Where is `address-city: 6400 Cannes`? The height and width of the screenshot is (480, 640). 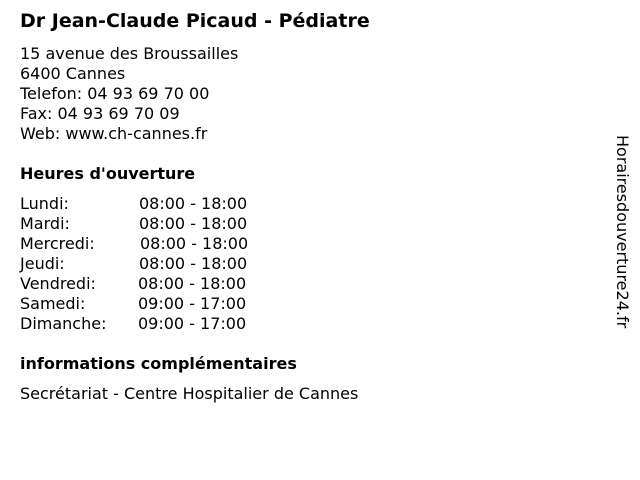
address-city: 6400 Cannes is located at coordinates (73, 73).